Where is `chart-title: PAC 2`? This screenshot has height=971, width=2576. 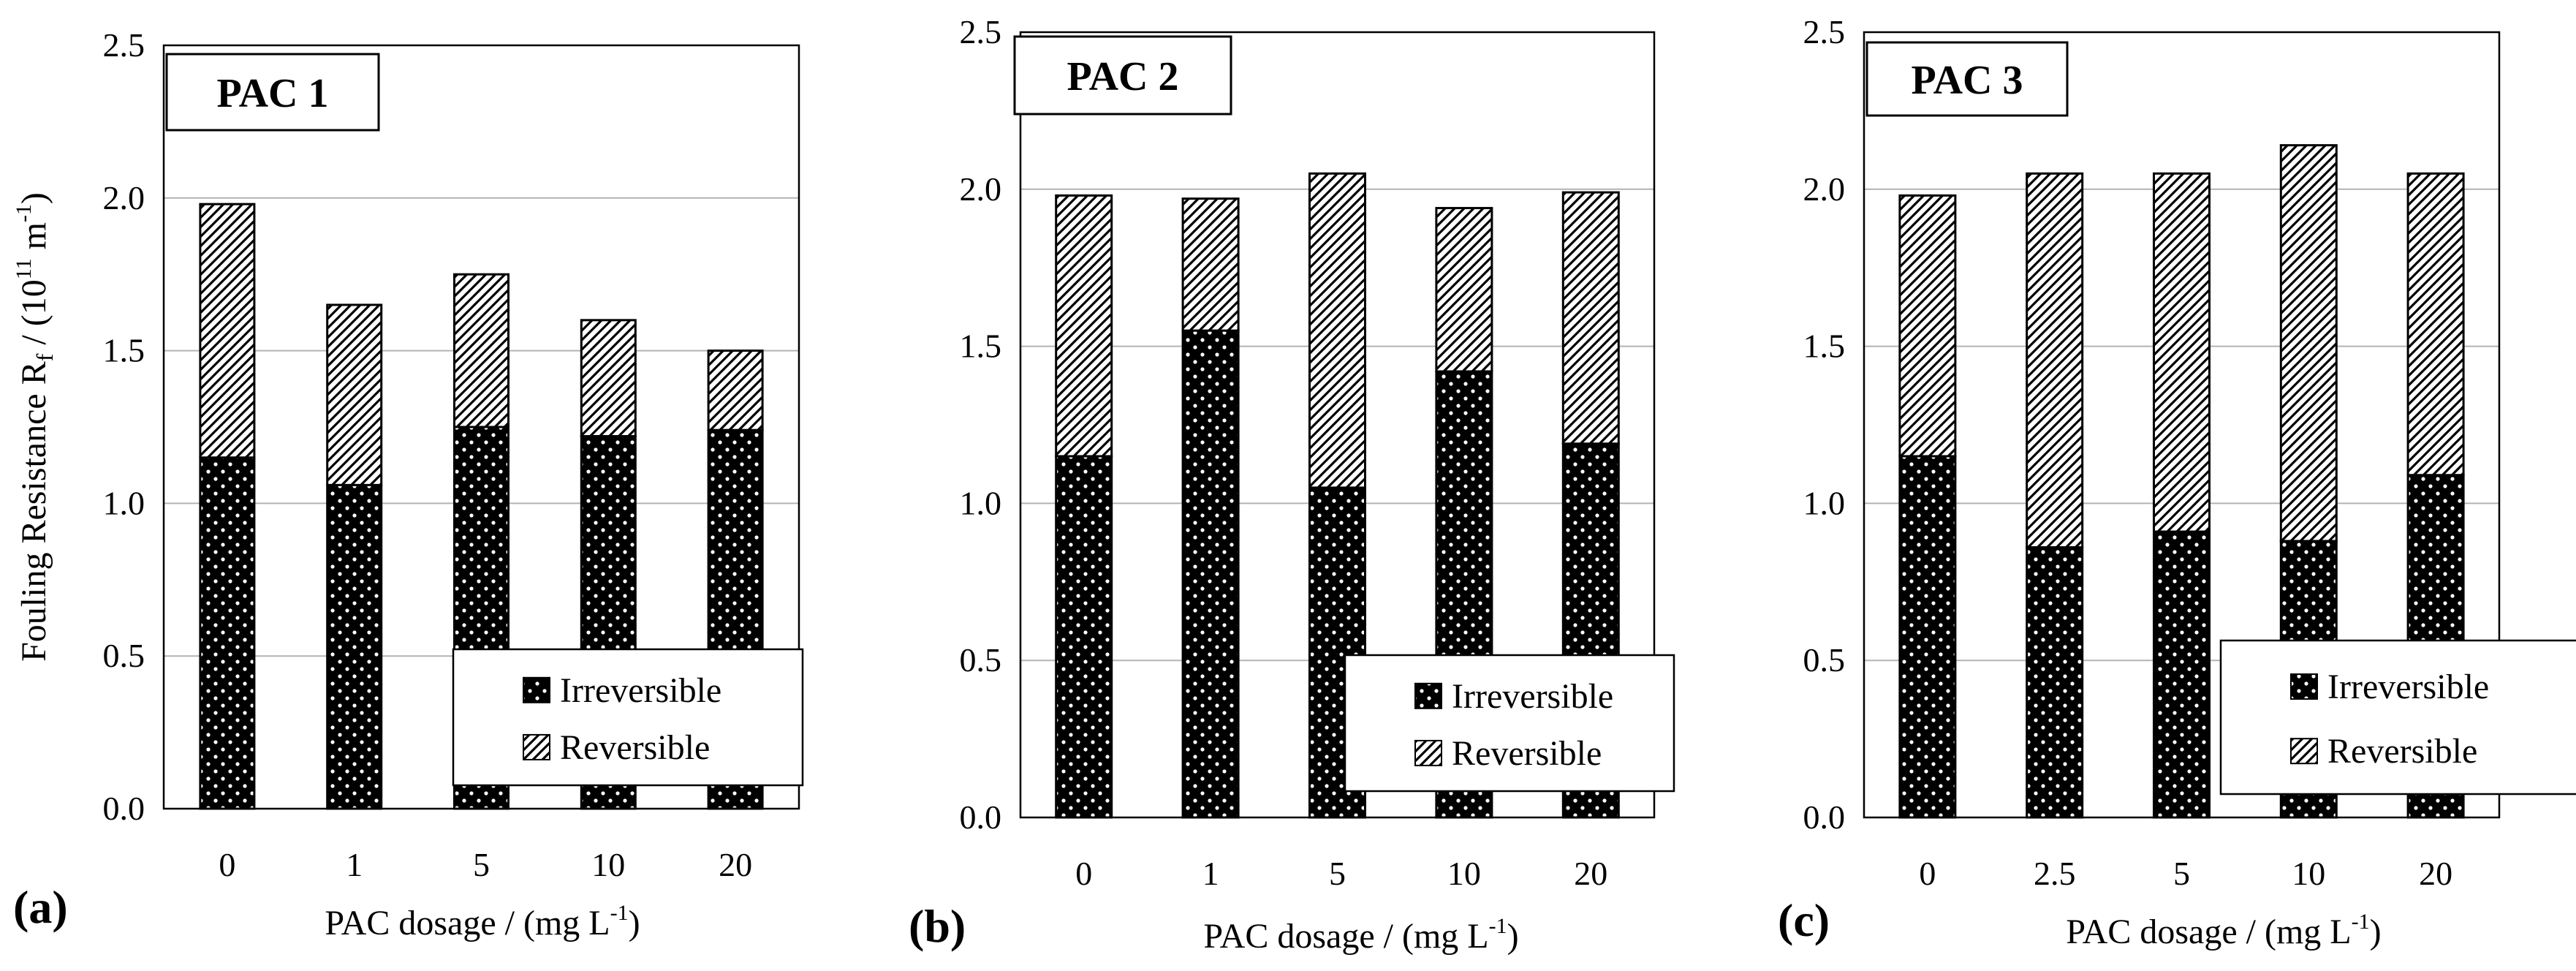 chart-title: PAC 2 is located at coordinates (1123, 76).